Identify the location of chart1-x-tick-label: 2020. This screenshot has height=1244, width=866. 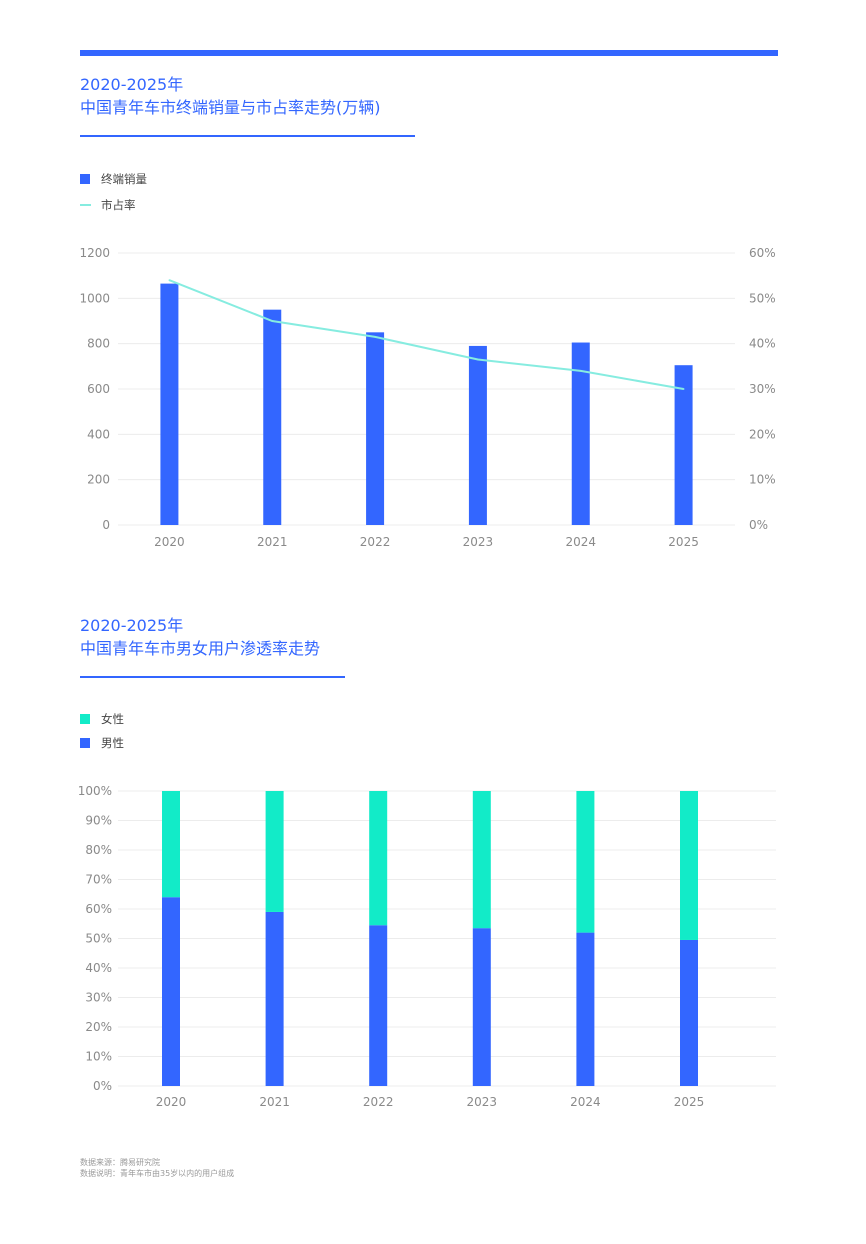
(169, 542).